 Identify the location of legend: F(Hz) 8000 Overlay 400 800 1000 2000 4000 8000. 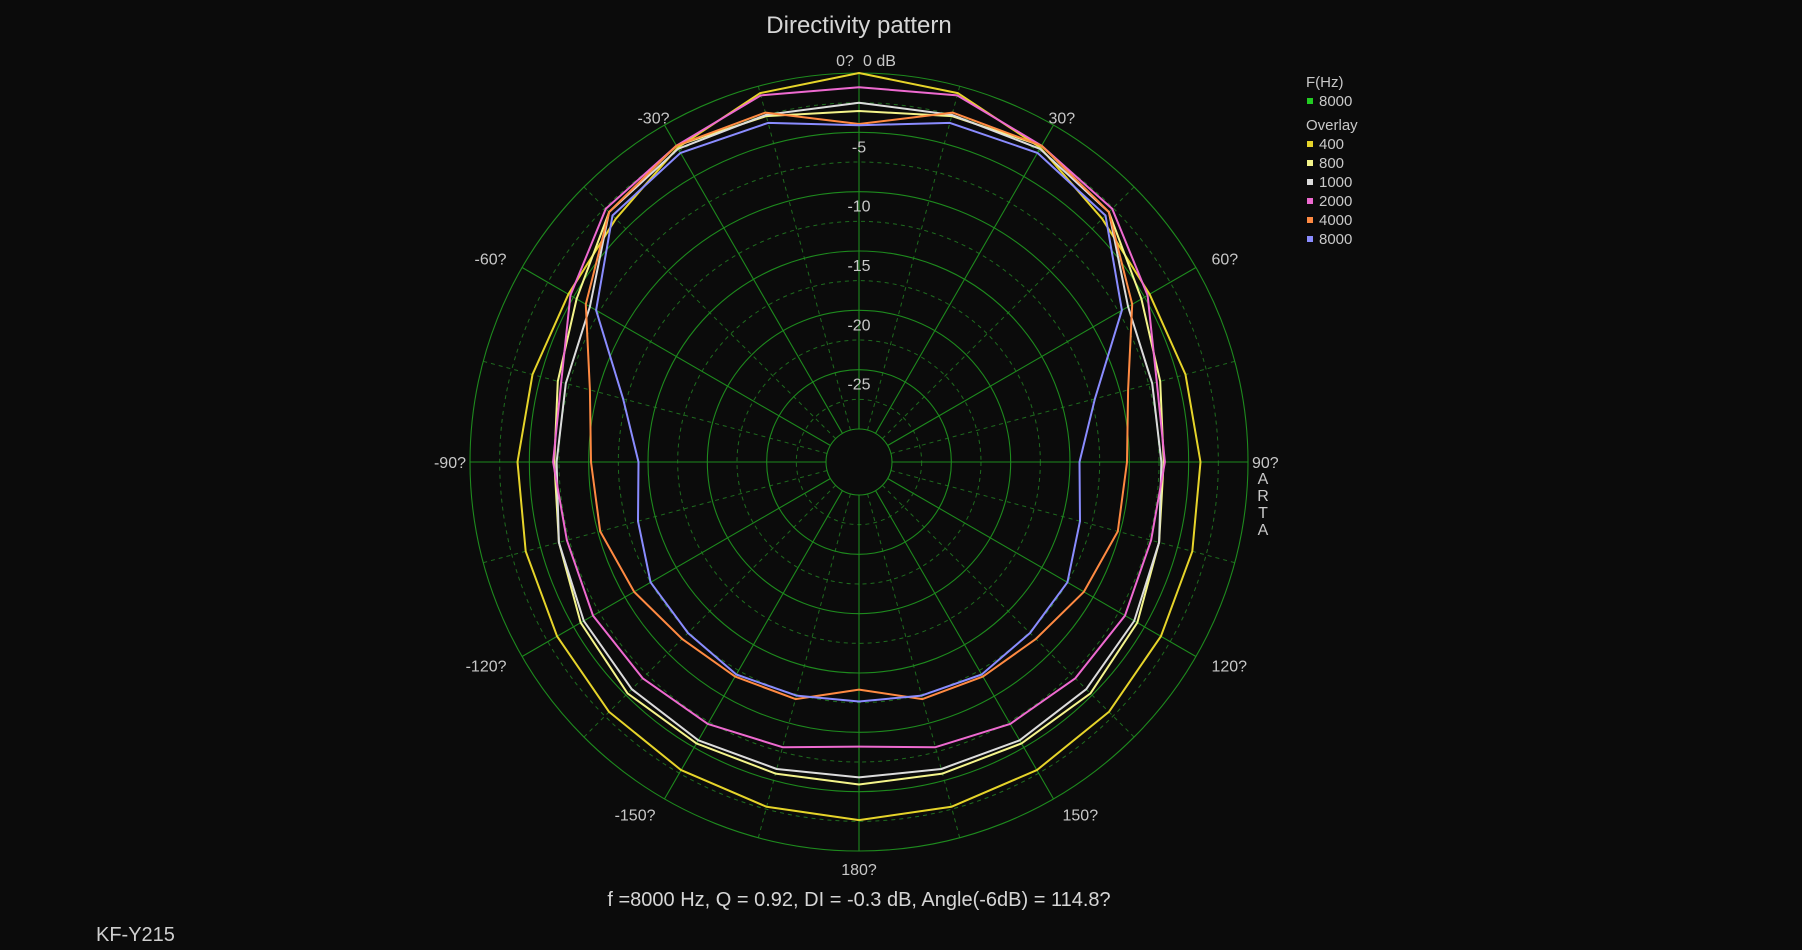
(1332, 161).